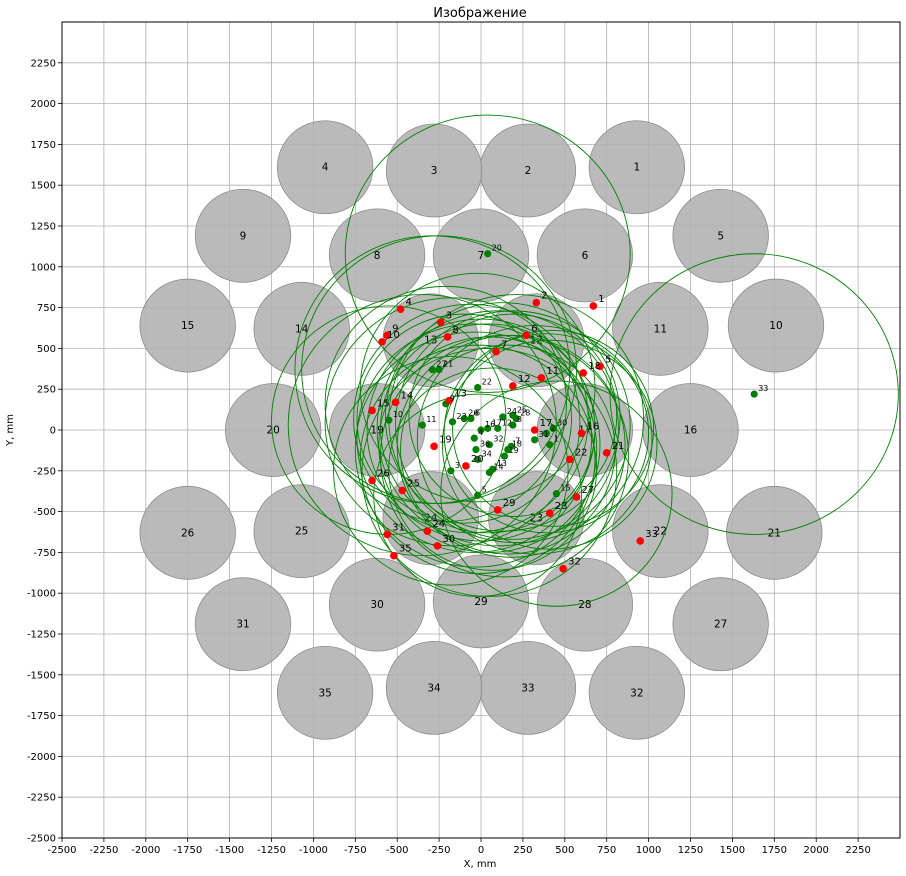 This screenshot has height=876, width=906. Describe the element at coordinates (525, 413) in the screenshot. I see `green-point-label: 28` at that location.